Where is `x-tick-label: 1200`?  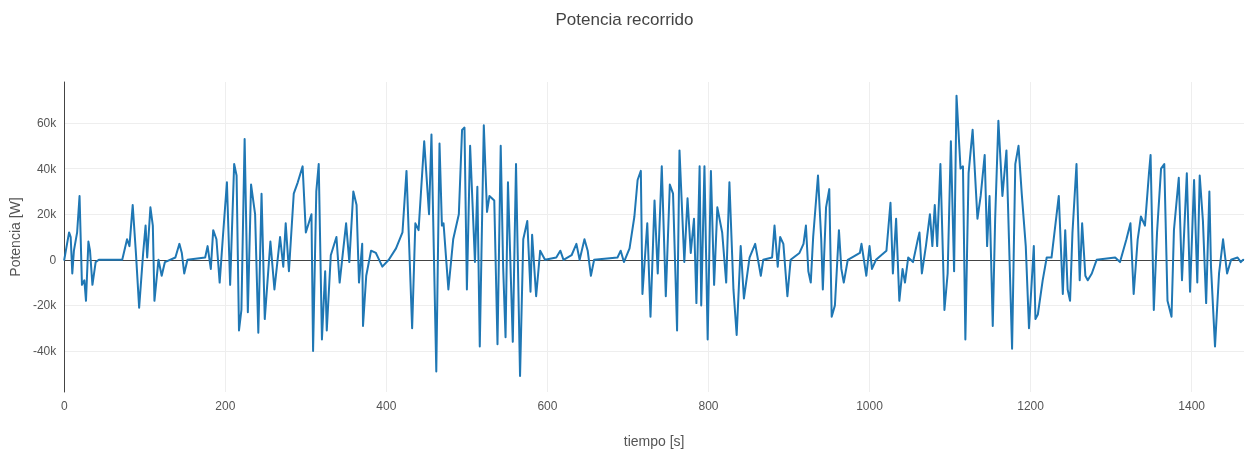 x-tick-label: 1200 is located at coordinates (1031, 406).